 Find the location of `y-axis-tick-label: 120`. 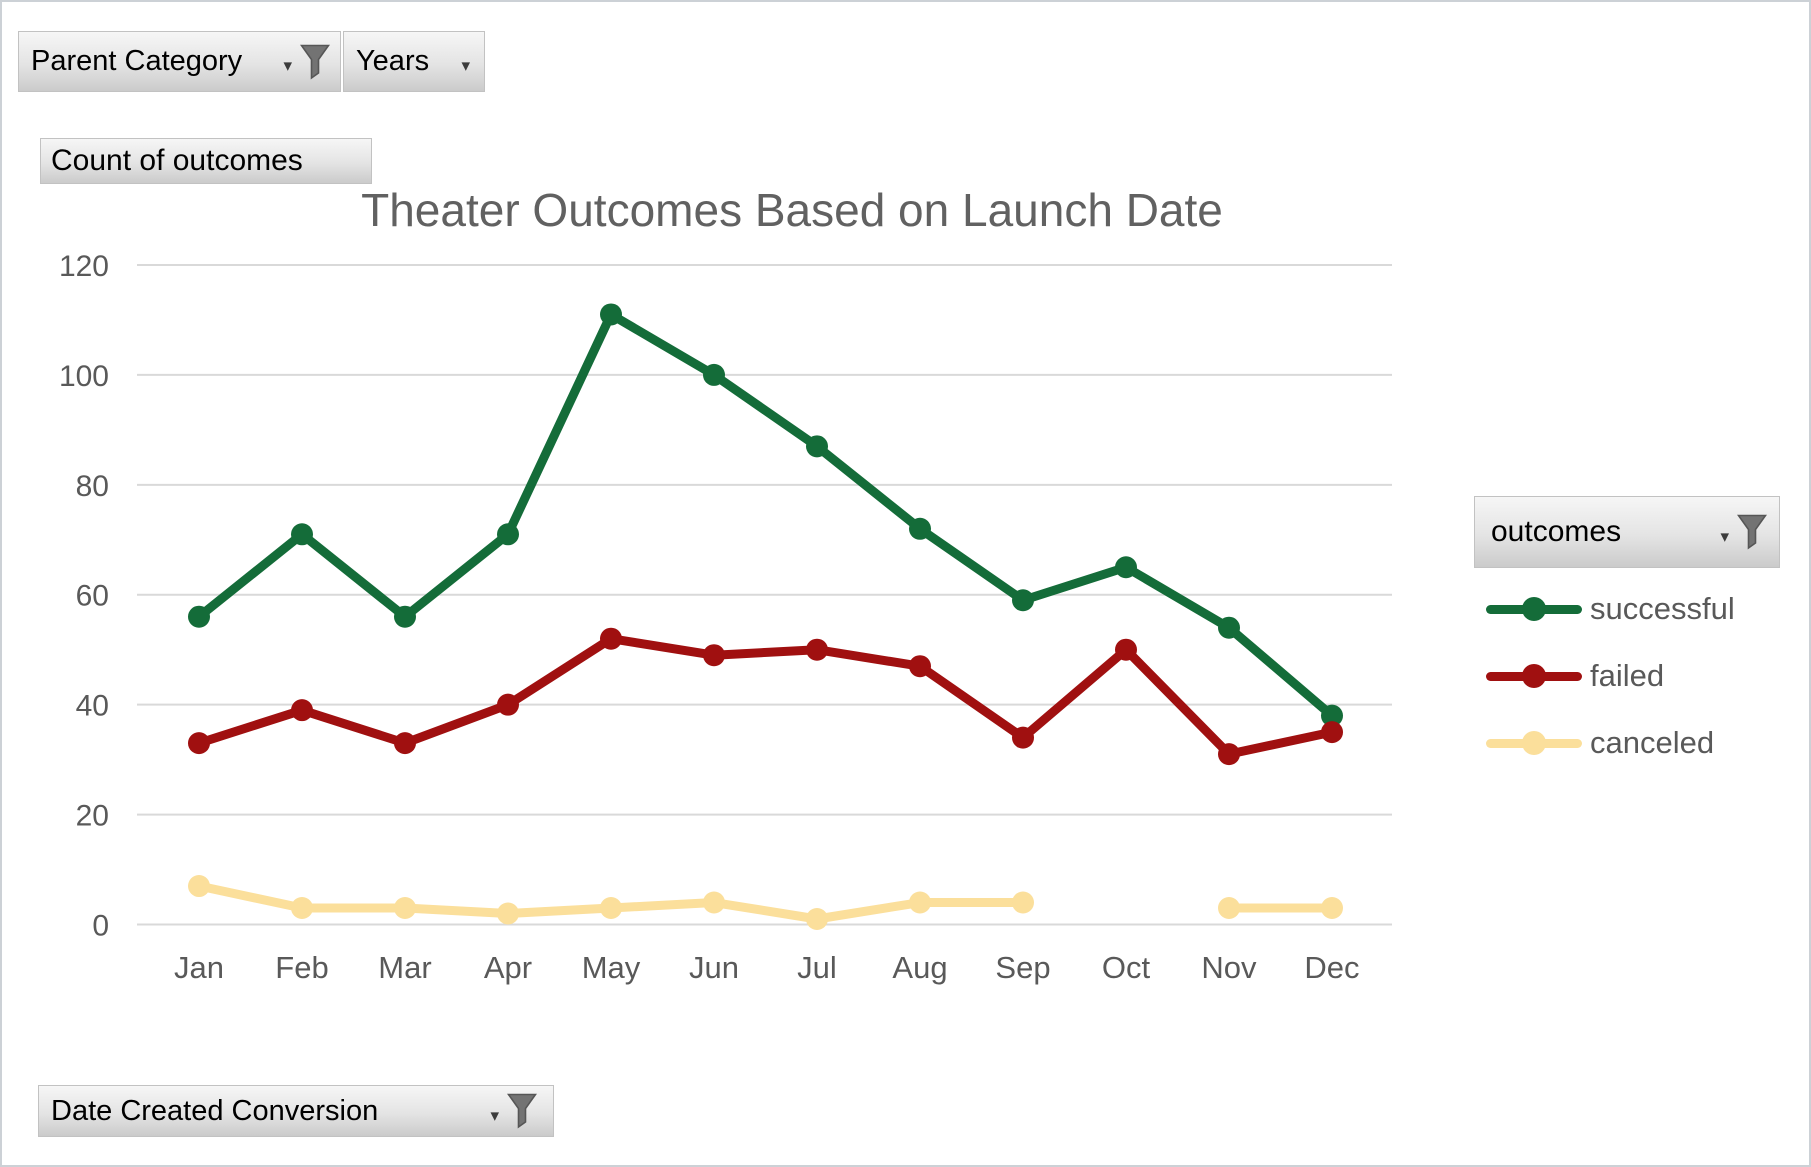

y-axis-tick-label: 120 is located at coordinates (84, 266).